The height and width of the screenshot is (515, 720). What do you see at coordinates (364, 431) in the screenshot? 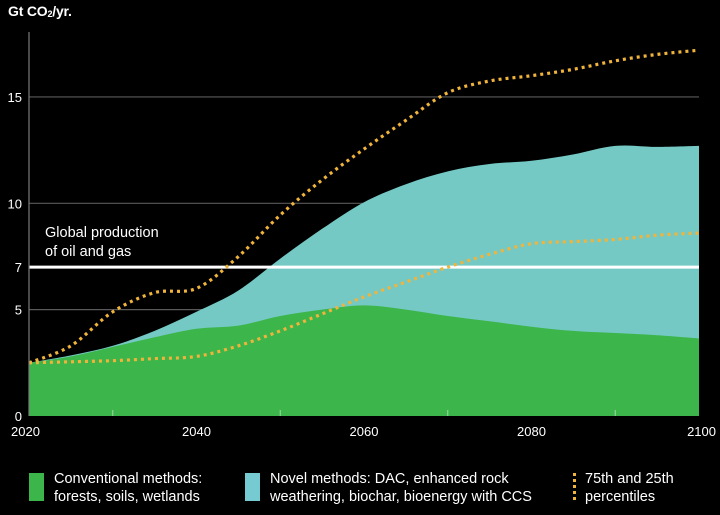
I see `x-tick-label-2060: 2060` at bounding box center [364, 431].